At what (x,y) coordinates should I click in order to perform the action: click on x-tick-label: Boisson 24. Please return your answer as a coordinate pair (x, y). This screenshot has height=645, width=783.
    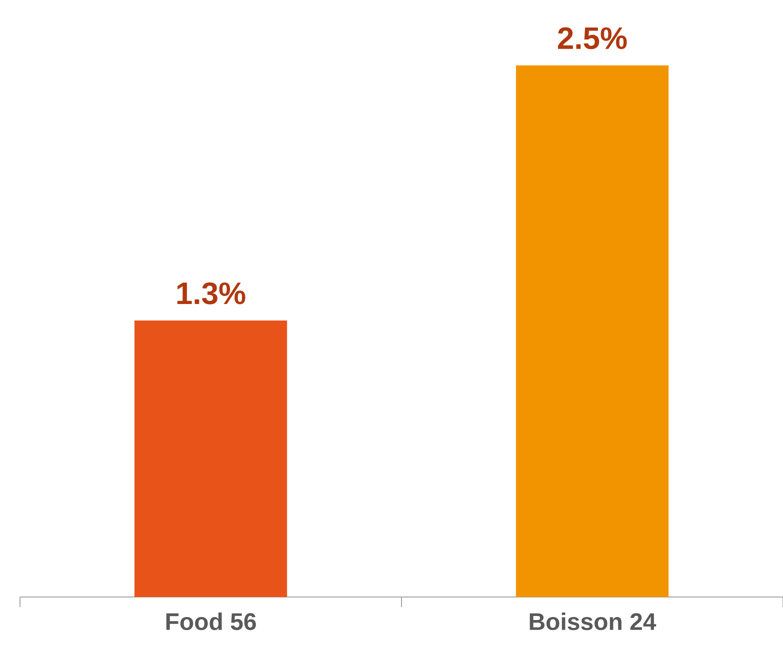
    Looking at the image, I should click on (593, 621).